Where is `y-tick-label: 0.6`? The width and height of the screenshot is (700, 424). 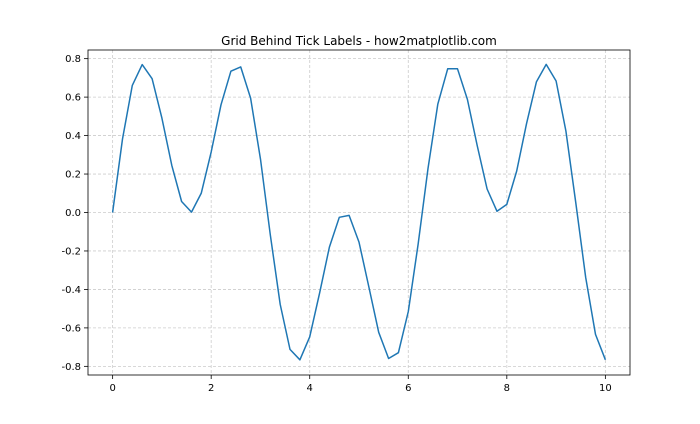 y-tick-label: 0.6 is located at coordinates (73, 98).